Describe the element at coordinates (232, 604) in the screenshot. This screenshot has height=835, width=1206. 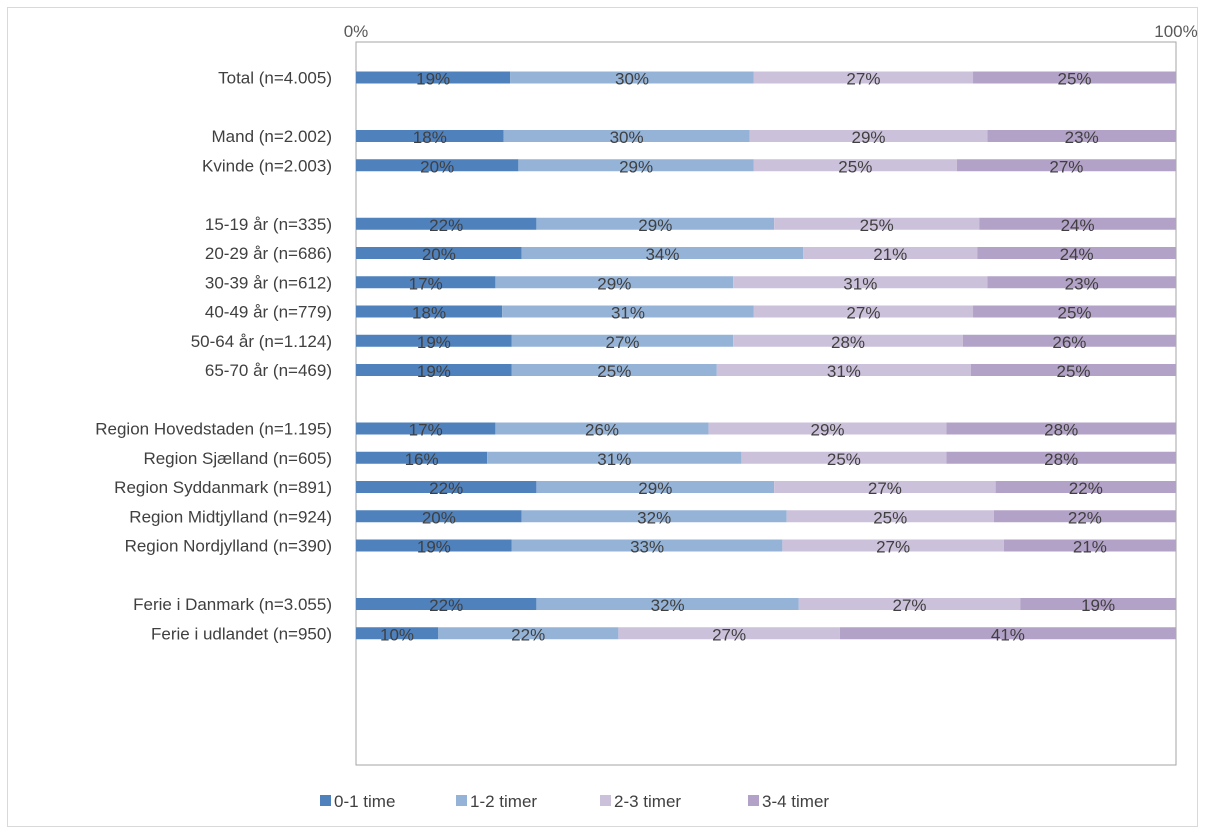
I see `category-label: Ferie i Danmark (n=3.055)` at that location.